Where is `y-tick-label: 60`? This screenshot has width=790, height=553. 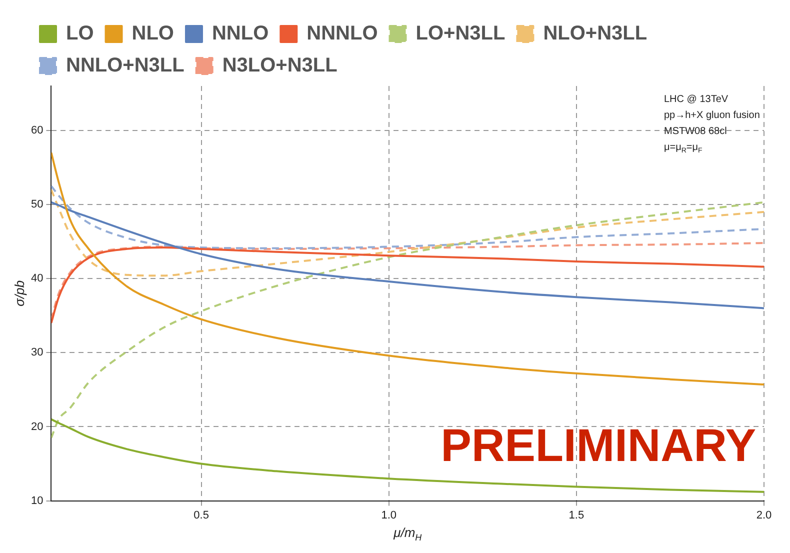 y-tick-label: 60 is located at coordinates (37, 130).